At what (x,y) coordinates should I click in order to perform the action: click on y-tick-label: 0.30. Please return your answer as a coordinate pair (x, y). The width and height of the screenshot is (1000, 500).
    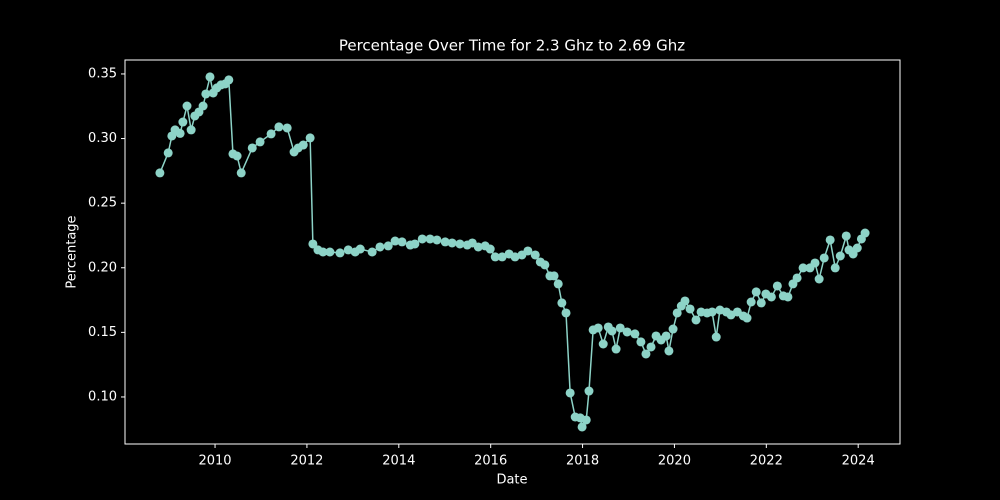
    Looking at the image, I should click on (102, 138).